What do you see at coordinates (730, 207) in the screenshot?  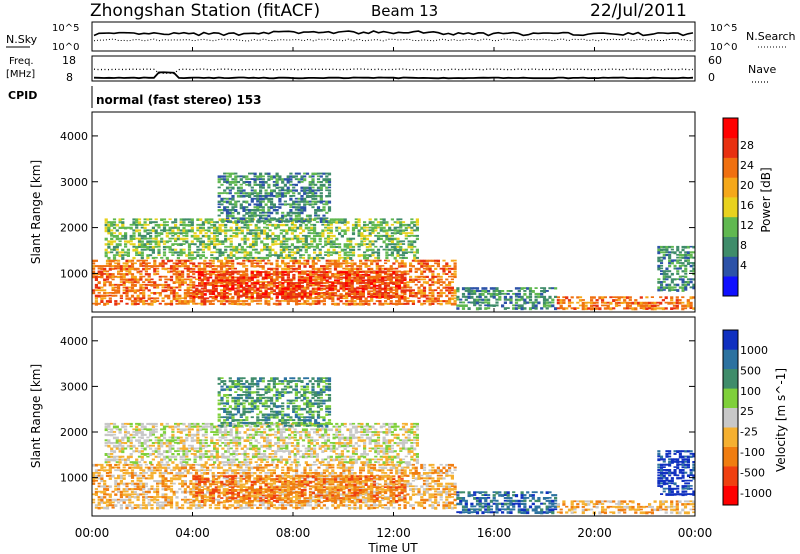 I see `colorbar-frame` at bounding box center [730, 207].